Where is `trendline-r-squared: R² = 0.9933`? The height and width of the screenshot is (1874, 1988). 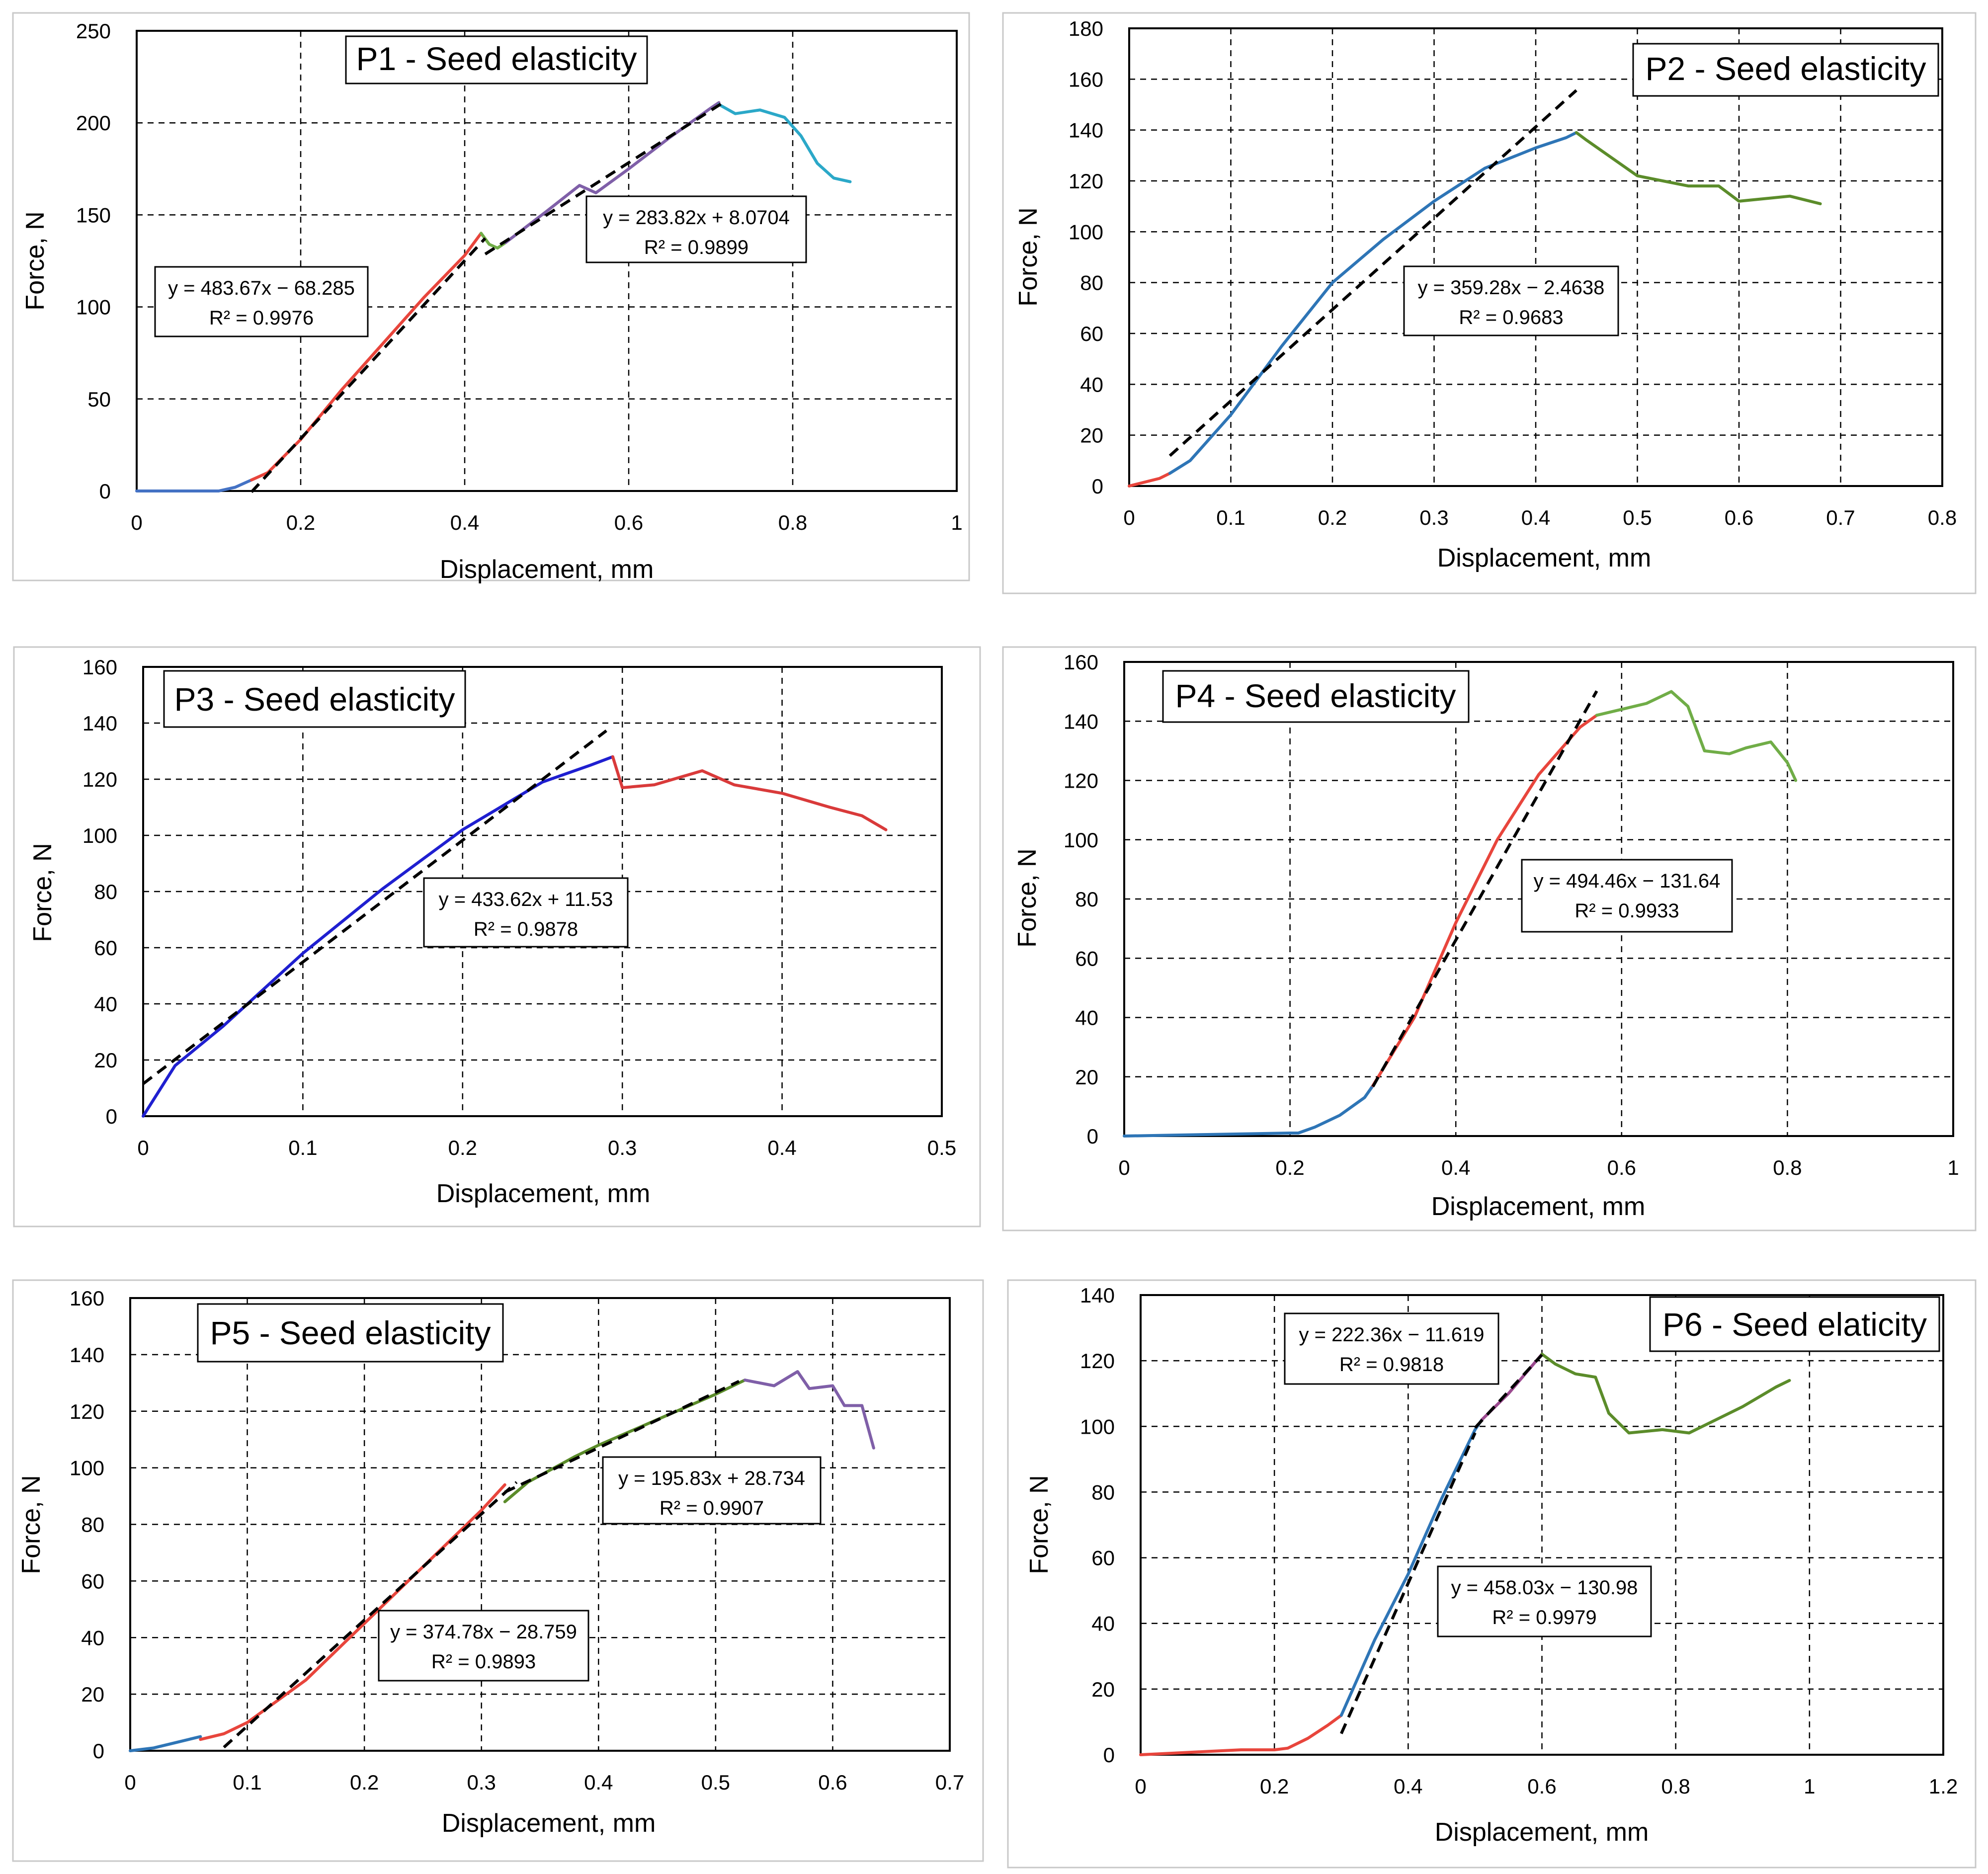 trendline-r-squared: R² = 0.9933 is located at coordinates (1626, 911).